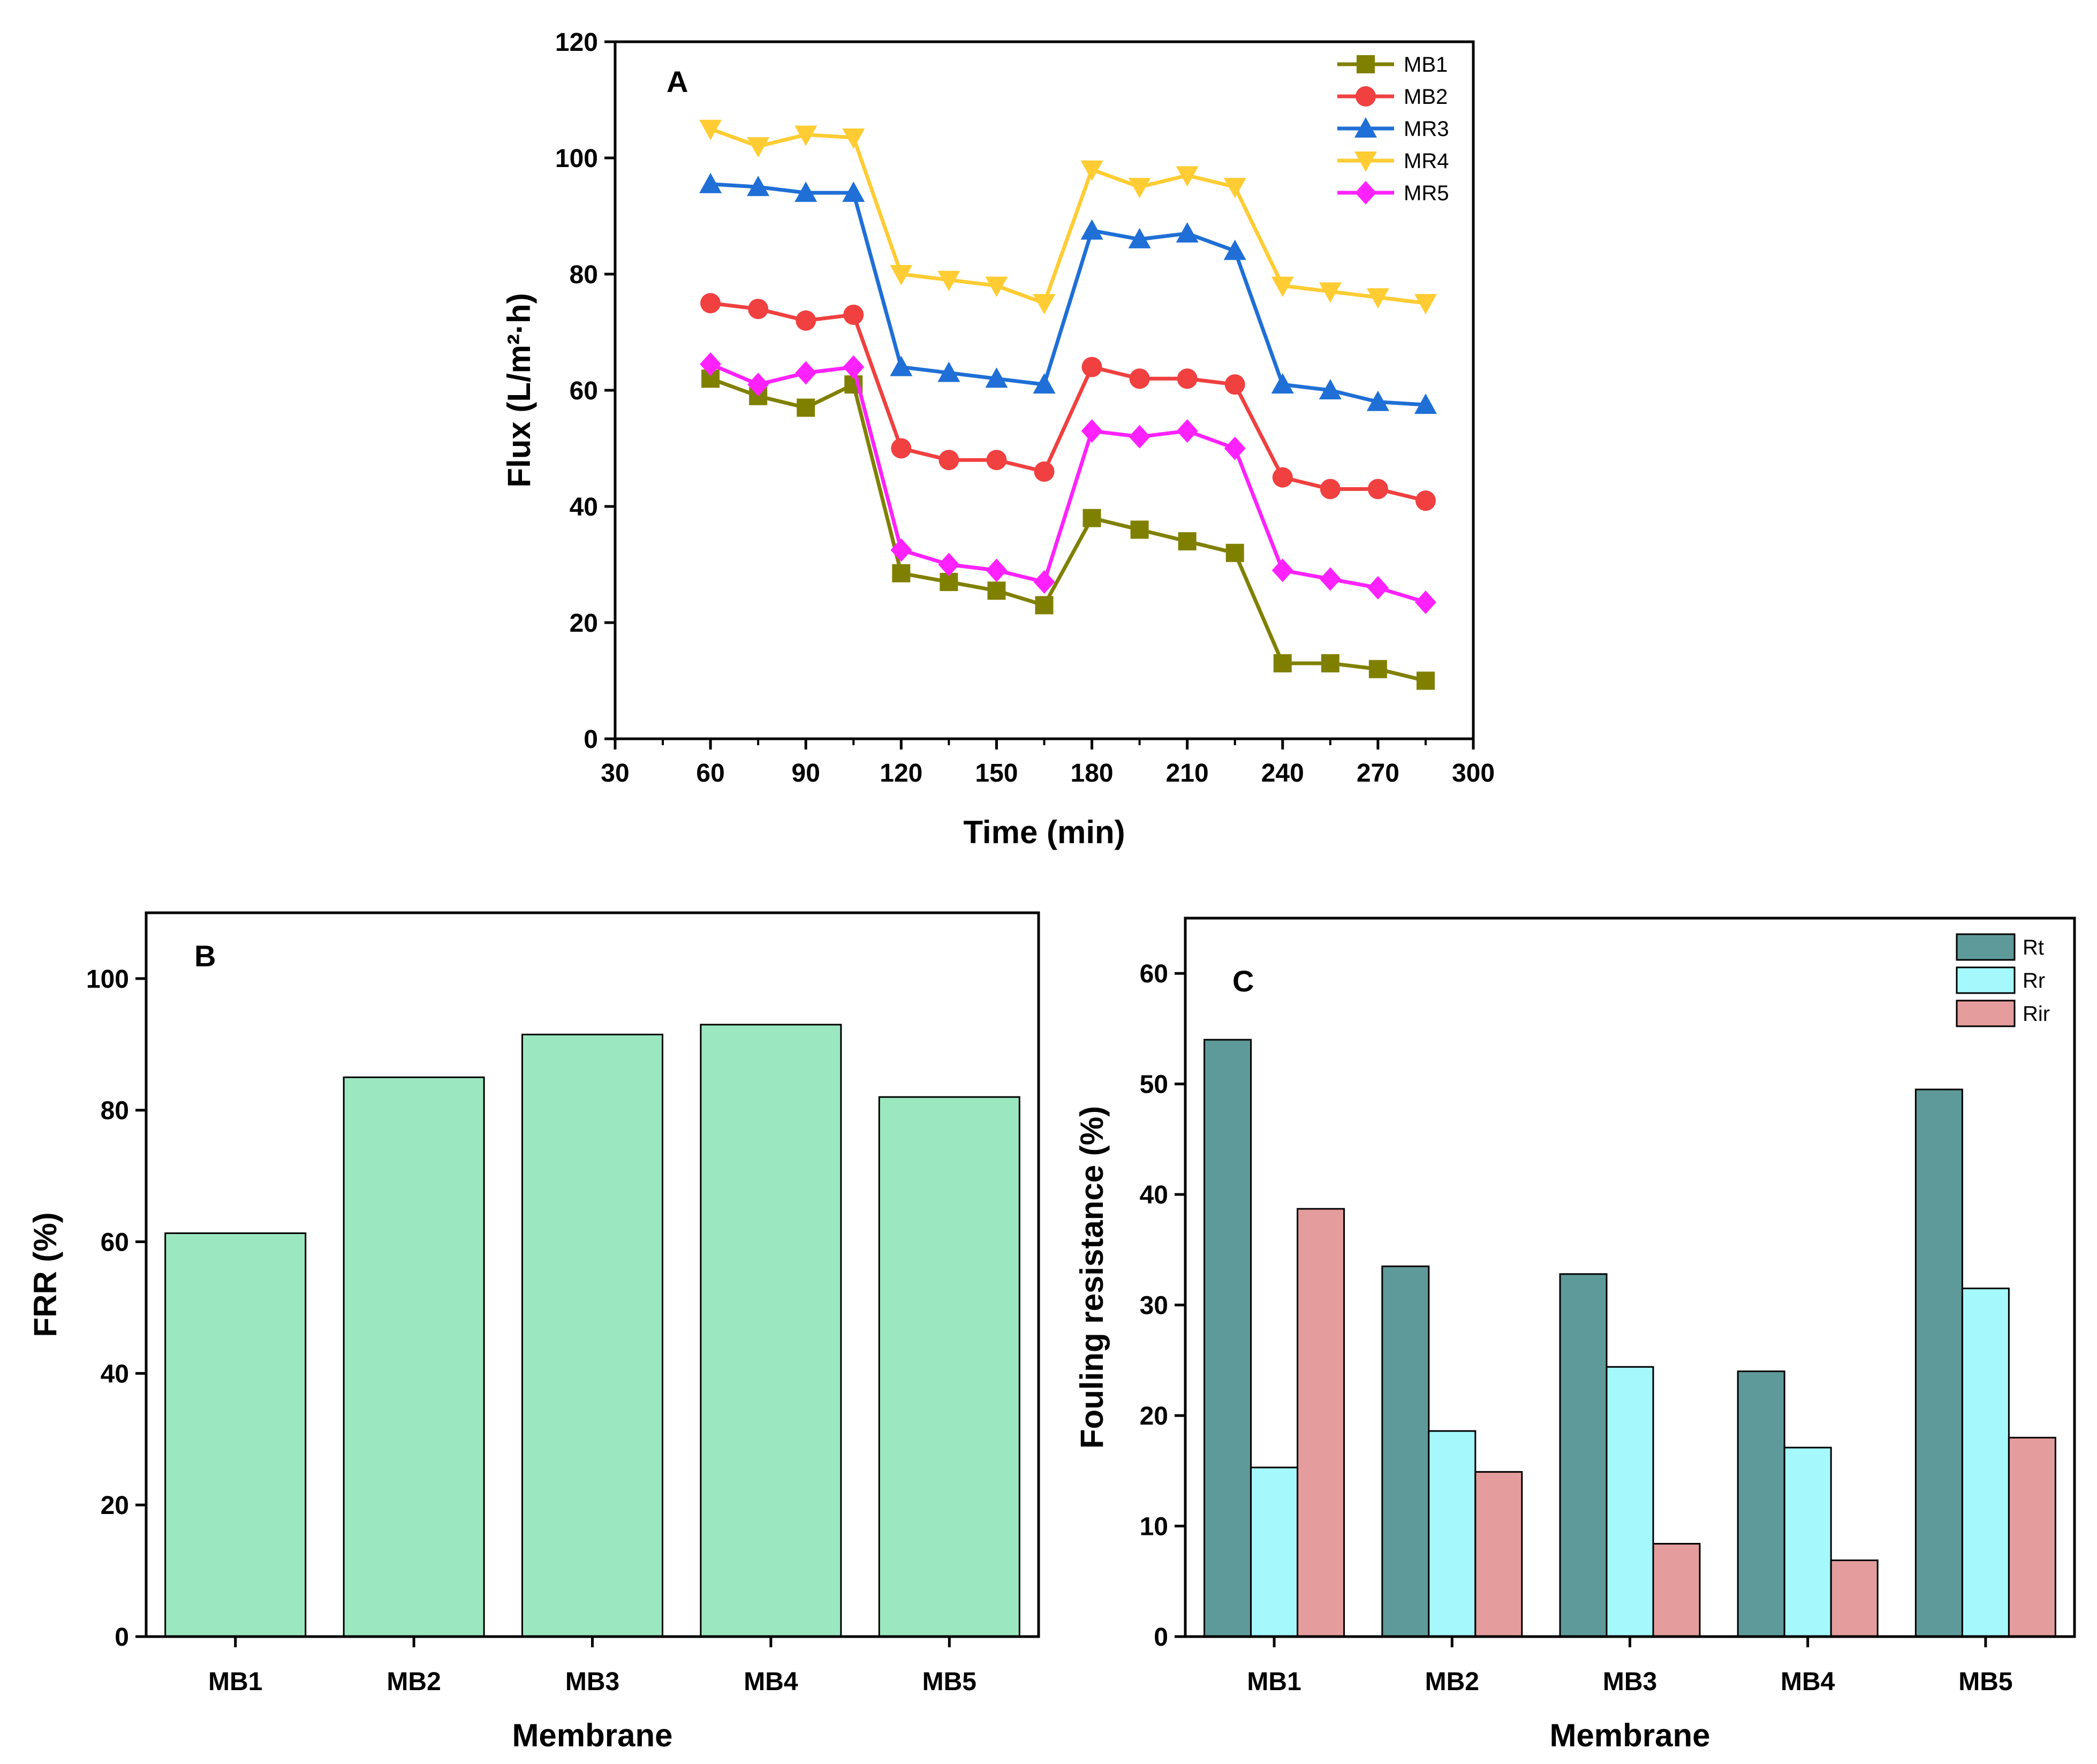  What do you see at coordinates (1498, 1555) in the screenshot?
I see `bar-mb2-rir` at bounding box center [1498, 1555].